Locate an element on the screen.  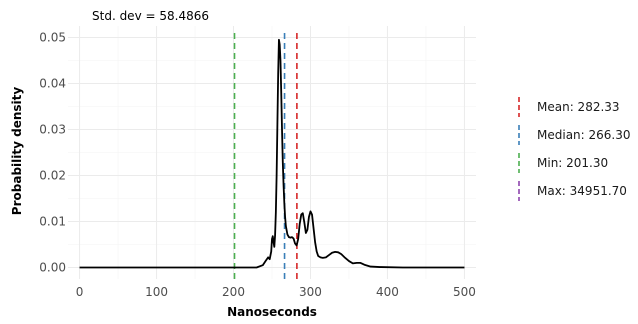
chart-subtitle: Std. dev = 58.4866 is located at coordinates (150, 16).